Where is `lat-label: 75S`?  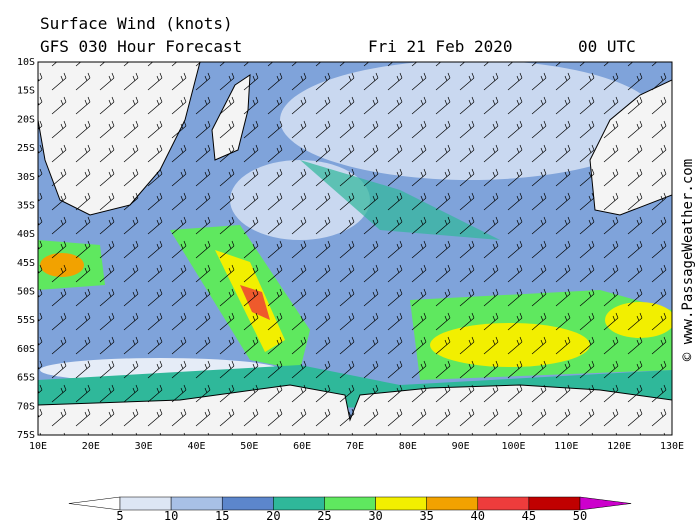
lat-label: 75S is located at coordinates (26, 435).